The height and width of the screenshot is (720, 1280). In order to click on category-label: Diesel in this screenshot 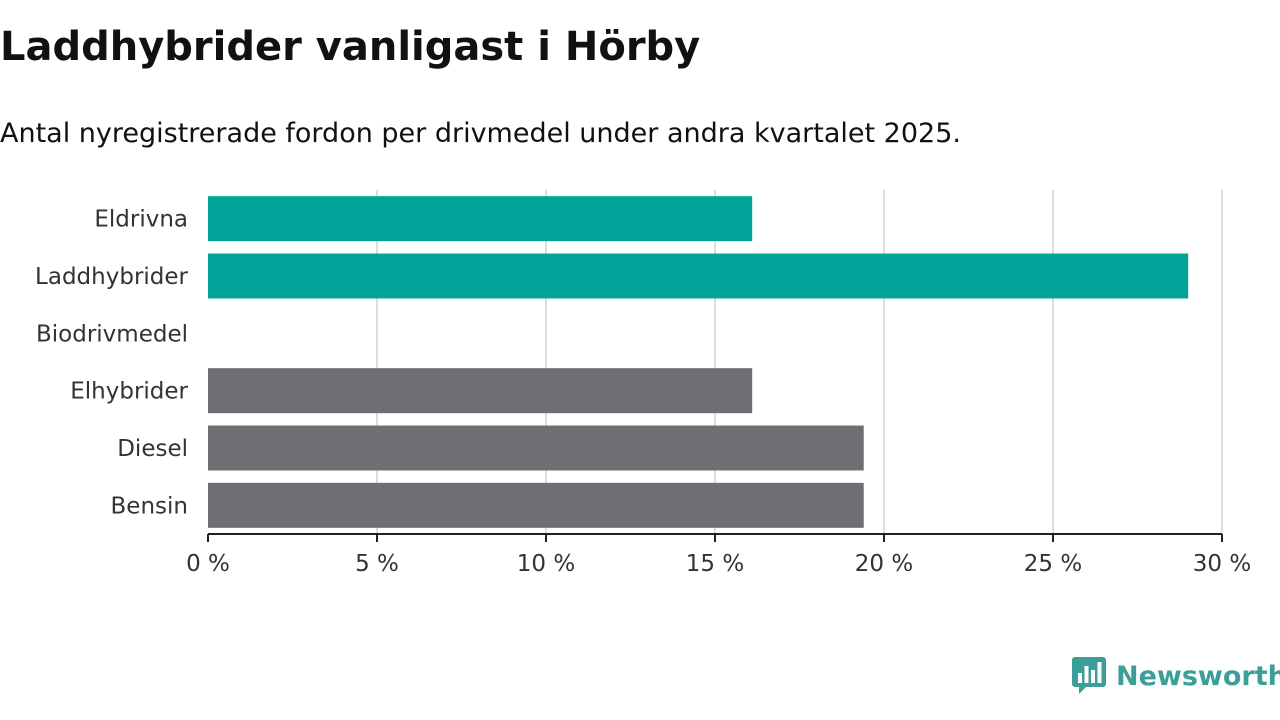, I will do `click(152, 449)`.